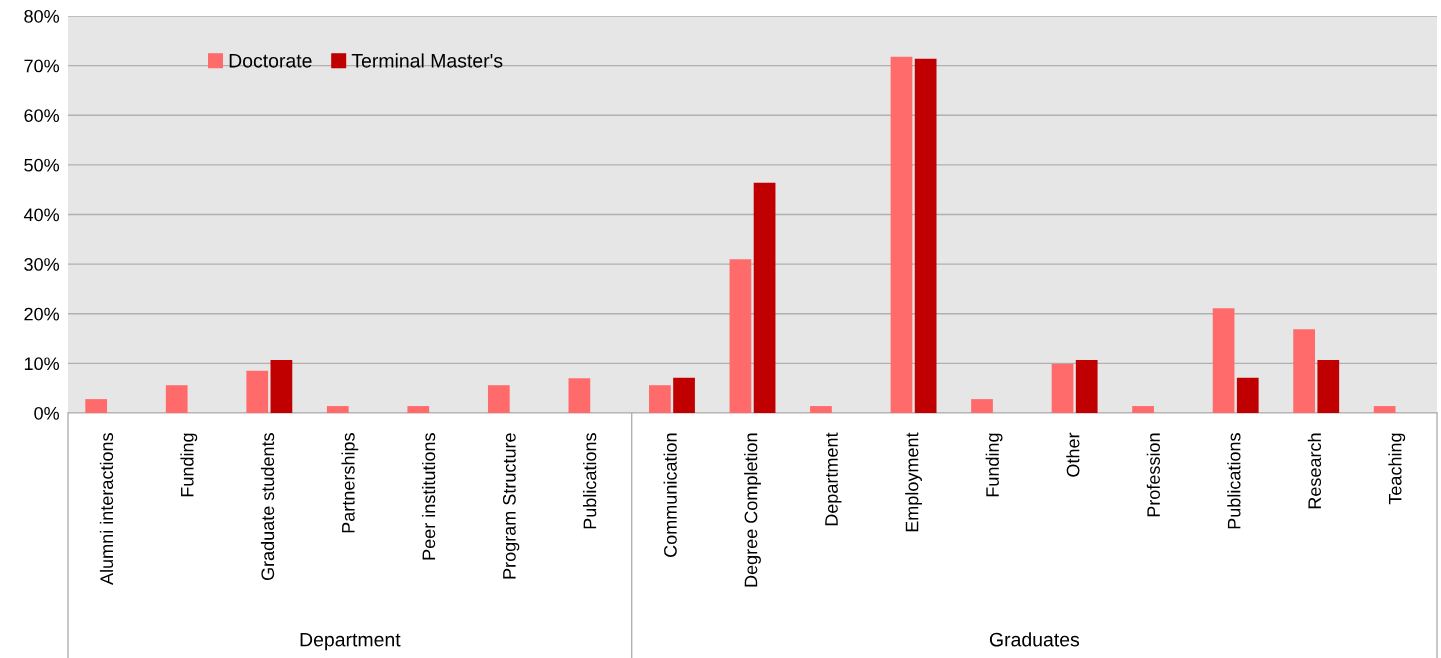 The height and width of the screenshot is (658, 1441). I want to click on x-tick-label: Other, so click(1073, 454).